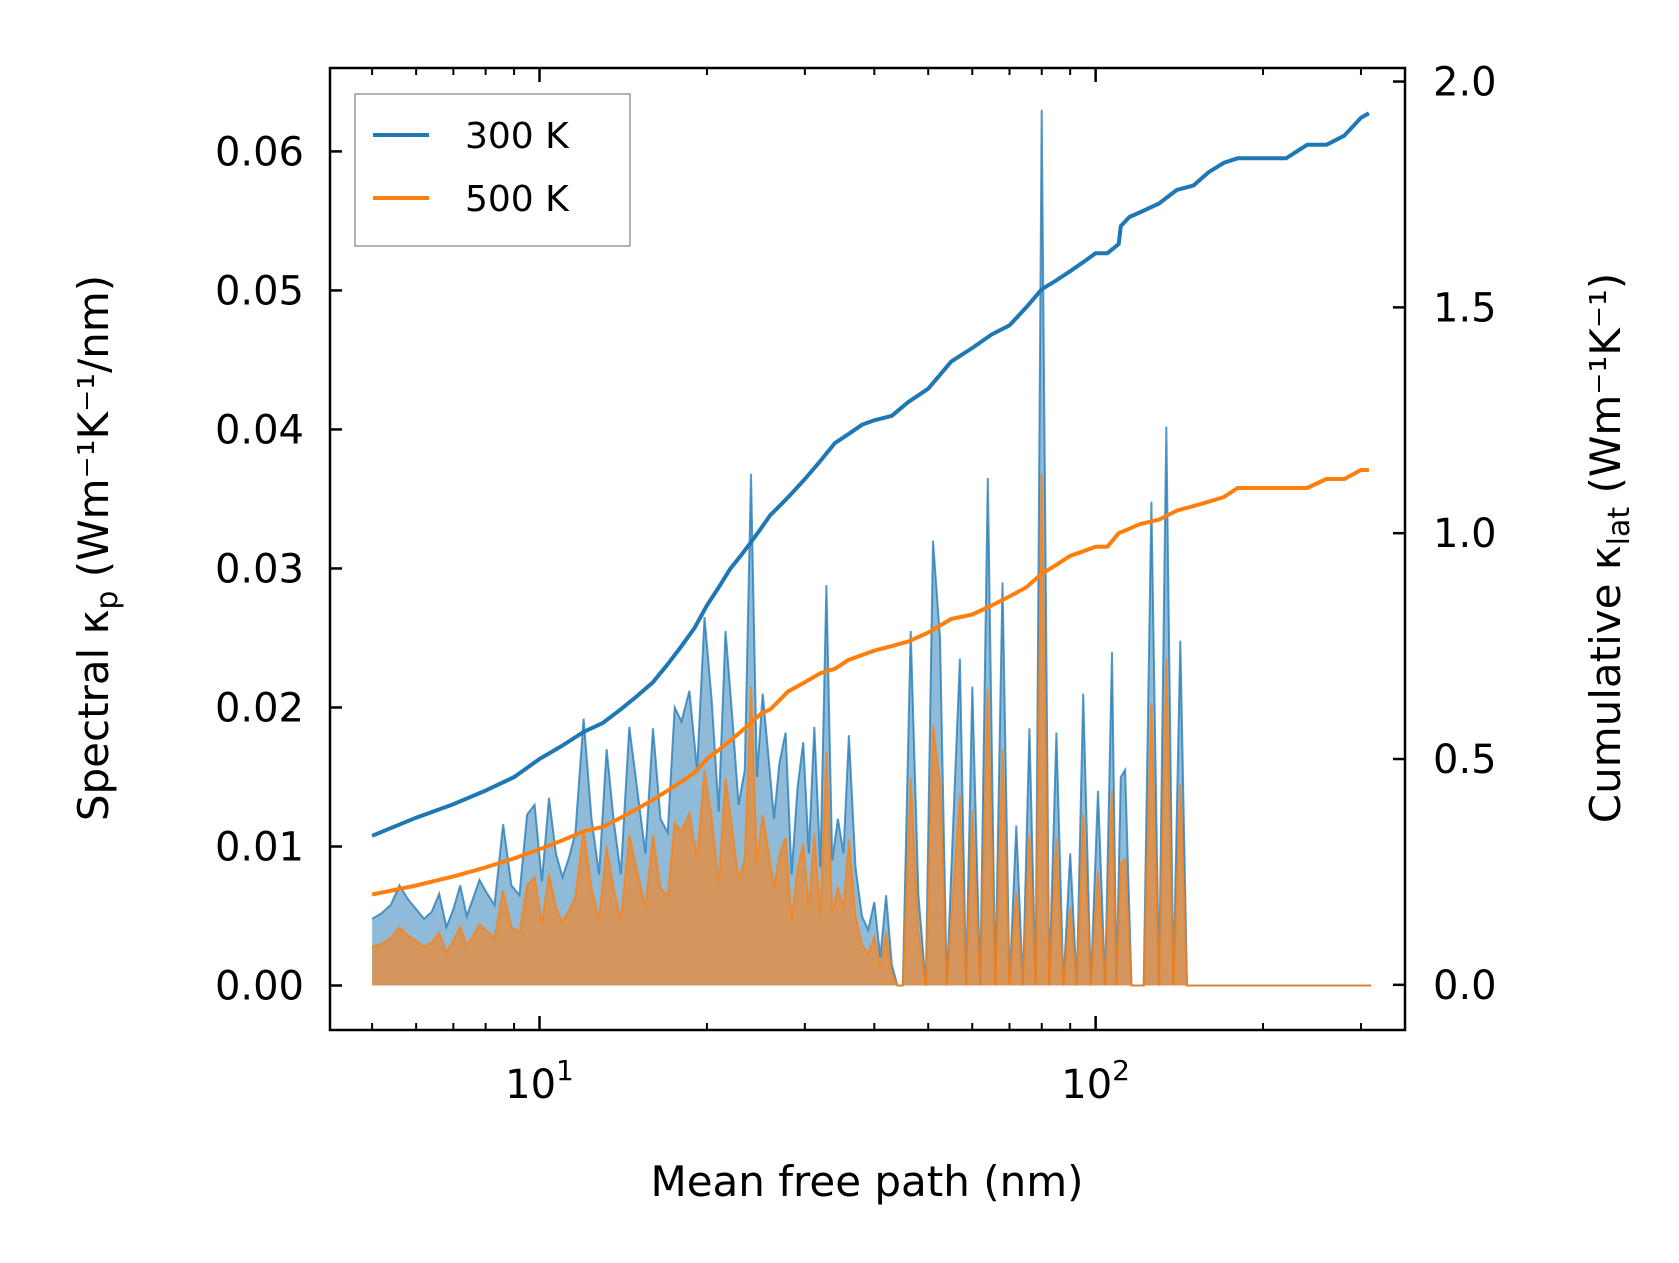  Describe the element at coordinates (259, 430) in the screenshot. I see `left-tick-label: 0.04` at that location.